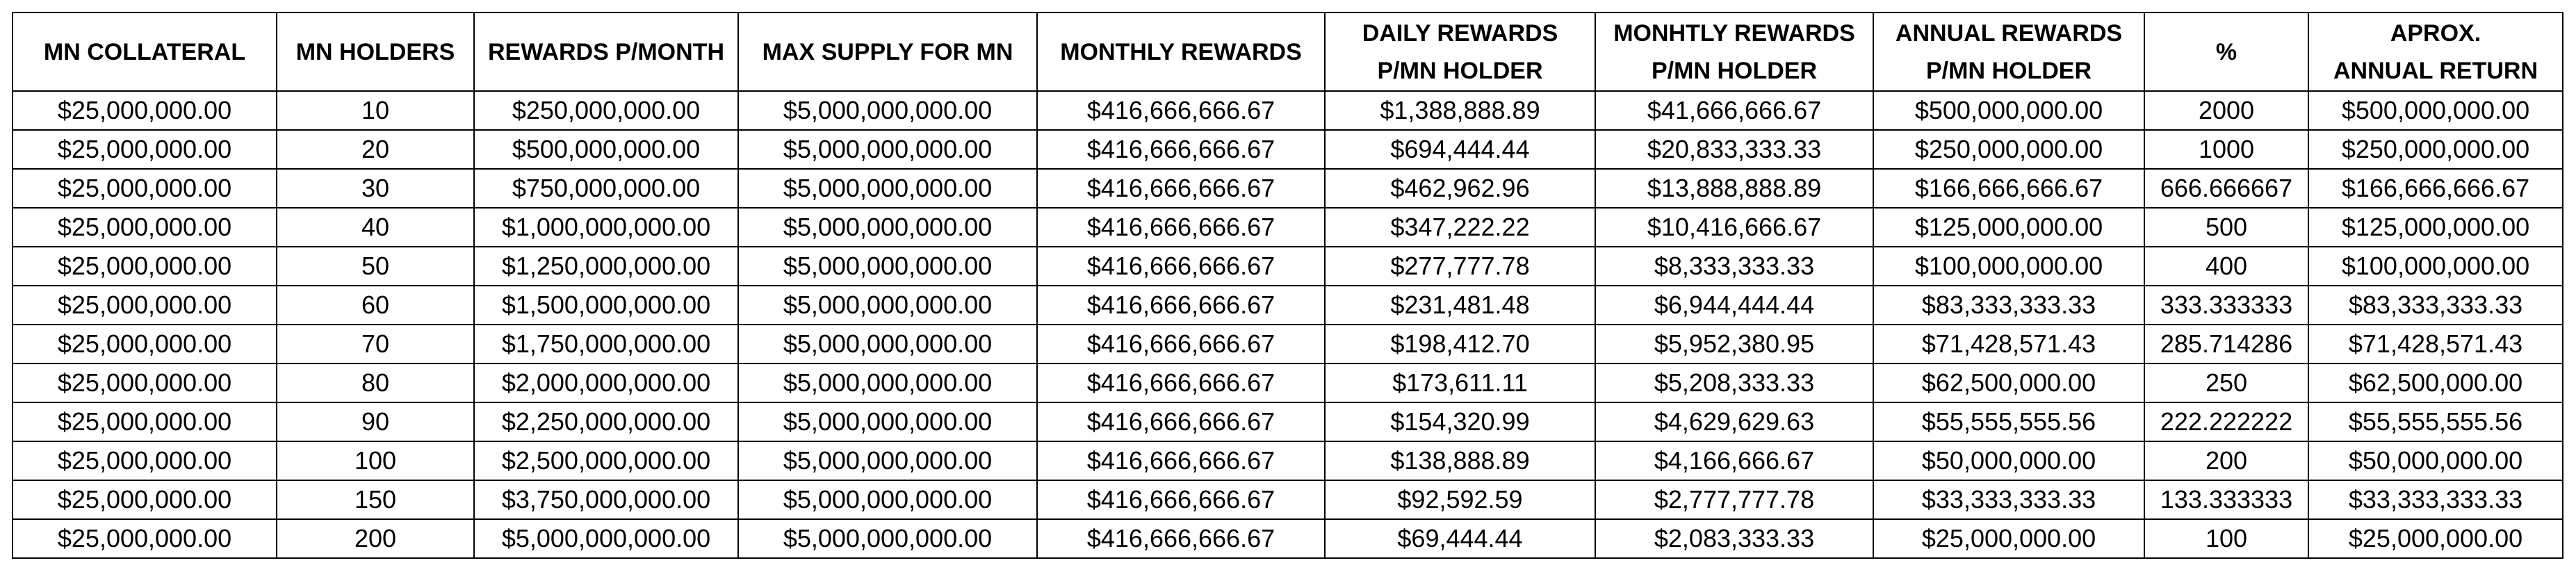  I want to click on header-cell: MN HOLDERS, so click(375, 52).